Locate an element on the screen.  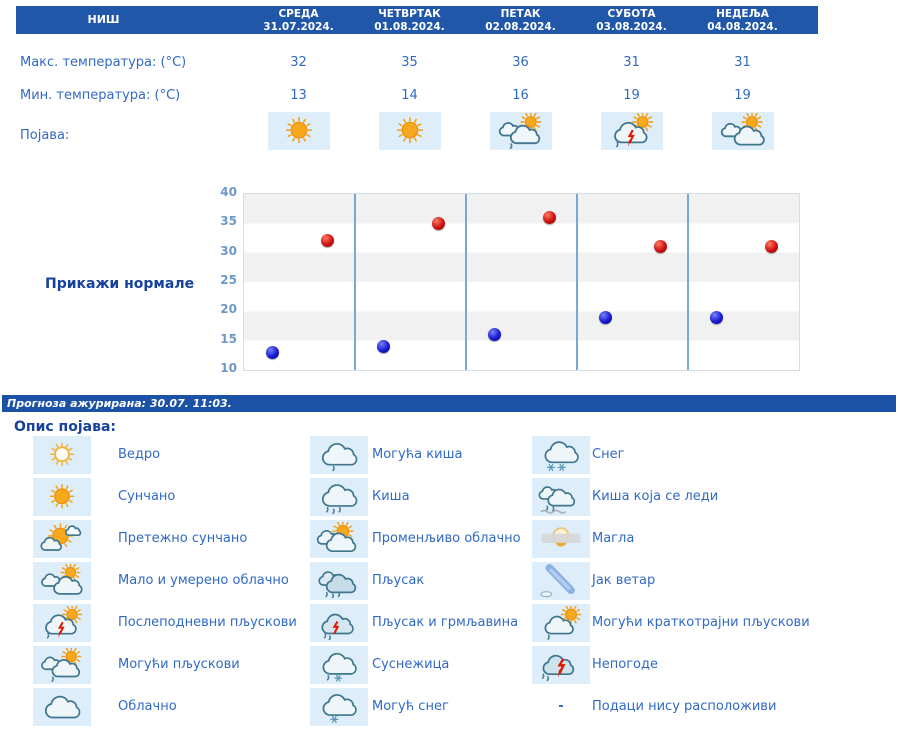
day-header: СРЕДА 31.07.2024. is located at coordinates (298, 20).